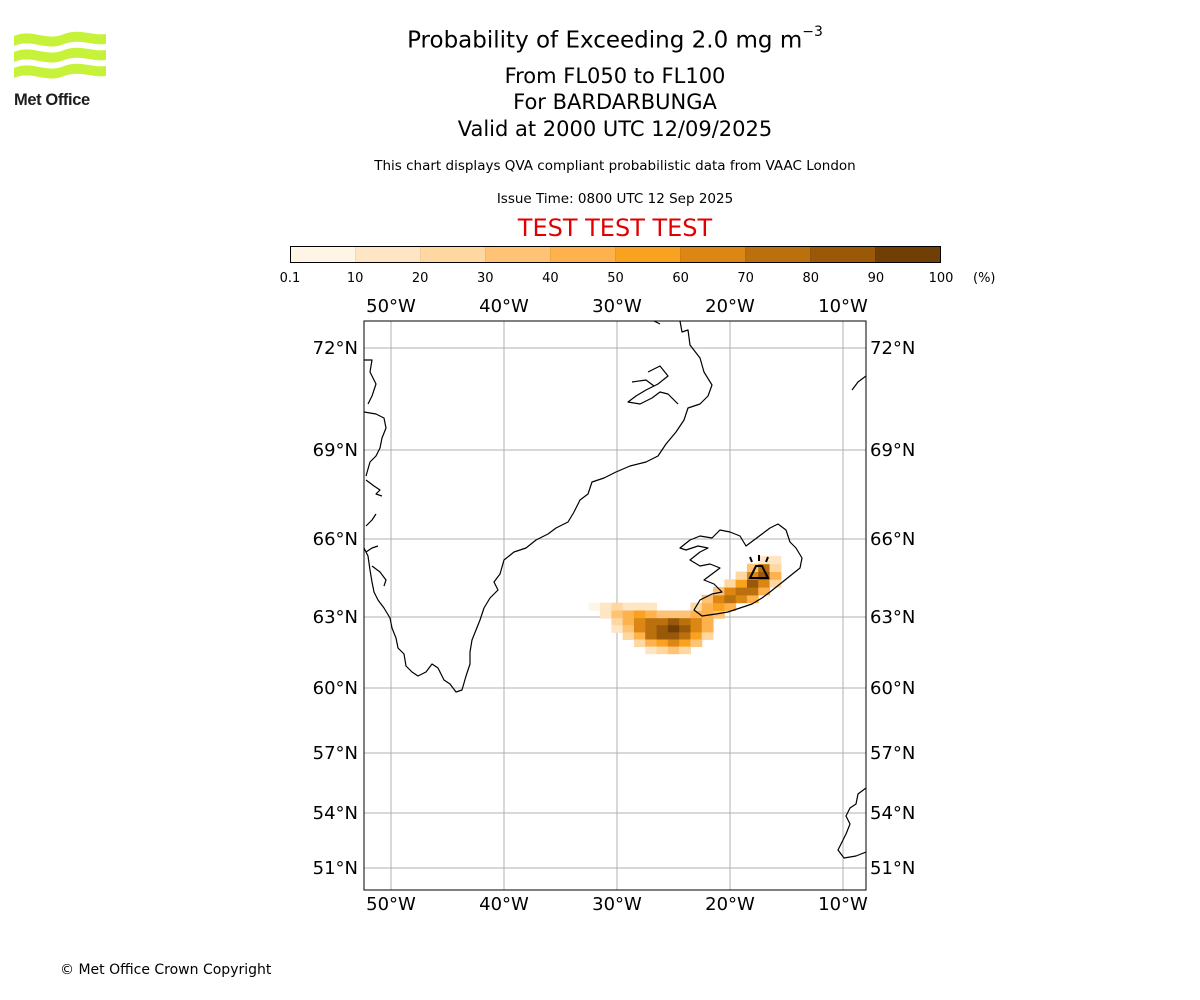  Describe the element at coordinates (60, 55) in the screenshot. I see `met-office-logo` at that location.